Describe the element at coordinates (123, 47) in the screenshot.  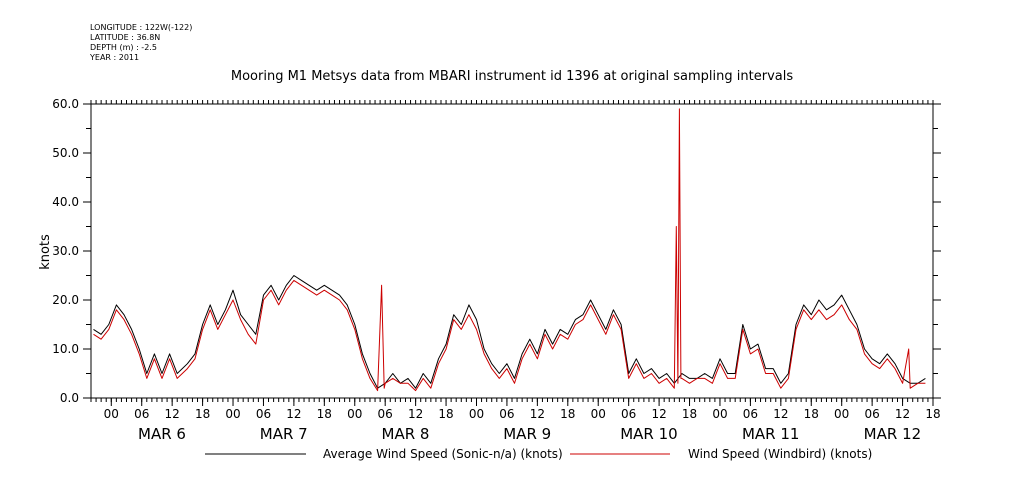
I see `depth-text: DEPTH (m) : -2.5` at that location.